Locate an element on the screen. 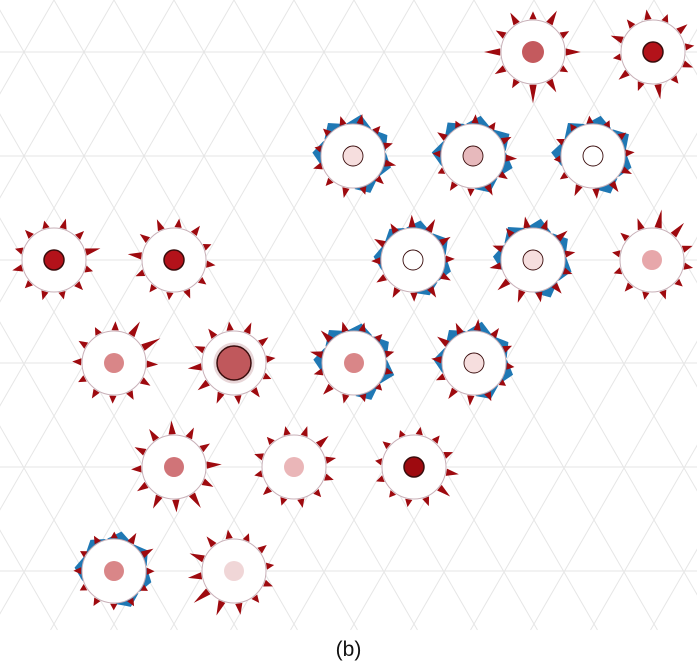  node-r5c0 is located at coordinates (114, 571).